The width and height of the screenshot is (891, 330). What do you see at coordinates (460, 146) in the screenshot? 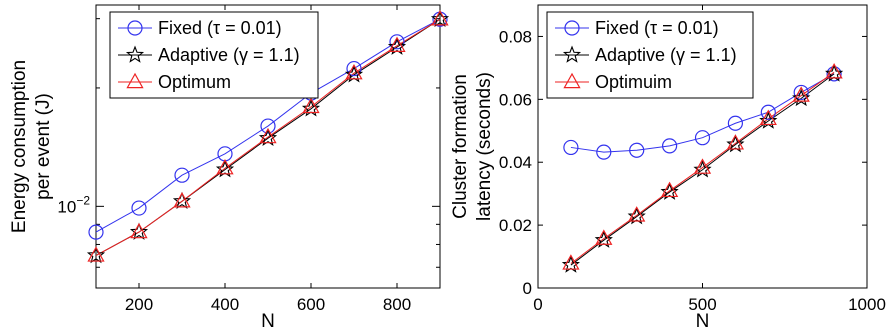
I see `y-axis-label: Cluster formation` at bounding box center [460, 146].